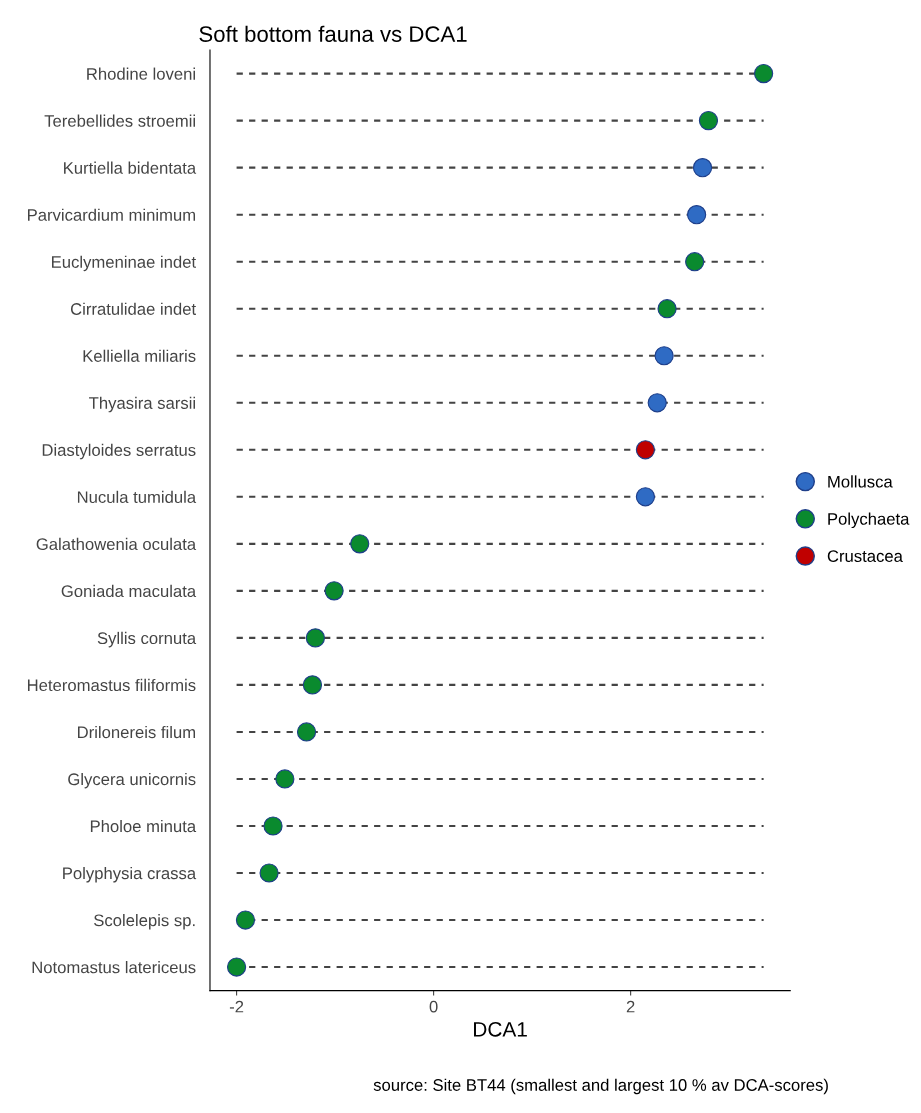 Image resolution: width=921 pixels, height=1113 pixels. What do you see at coordinates (860, 481) in the screenshot?
I see `legend-label: Mollusca` at bounding box center [860, 481].